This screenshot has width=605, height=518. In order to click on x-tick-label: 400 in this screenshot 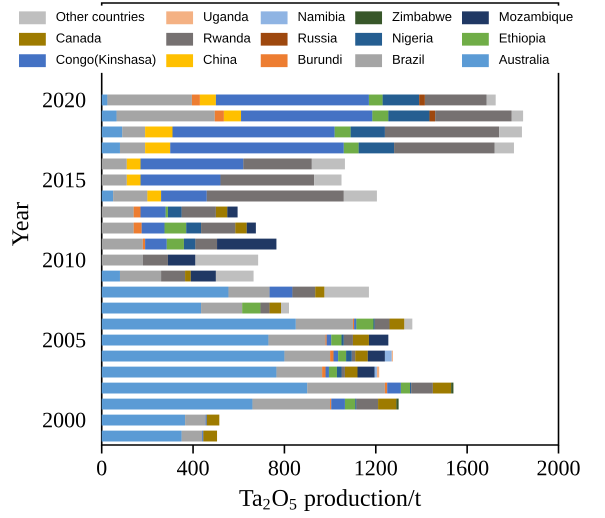, I will do `click(193, 468)`.